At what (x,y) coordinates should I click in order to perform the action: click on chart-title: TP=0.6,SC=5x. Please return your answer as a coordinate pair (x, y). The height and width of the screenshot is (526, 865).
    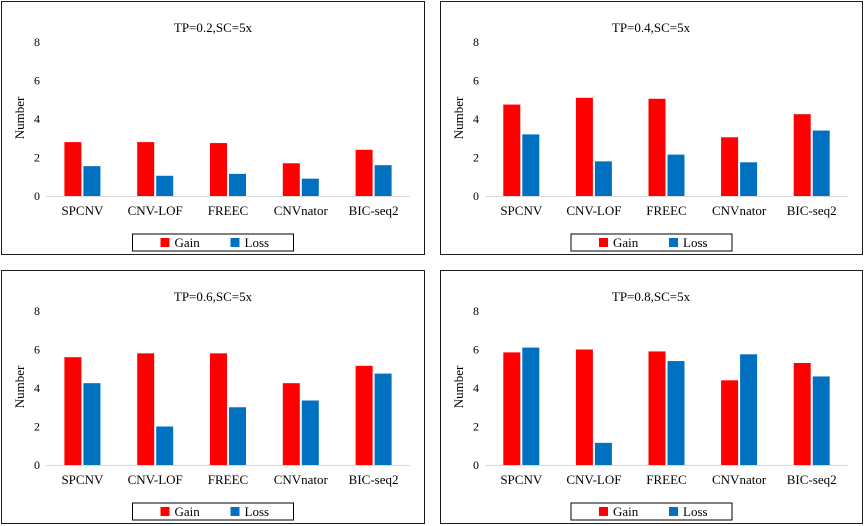
    Looking at the image, I should click on (213, 296).